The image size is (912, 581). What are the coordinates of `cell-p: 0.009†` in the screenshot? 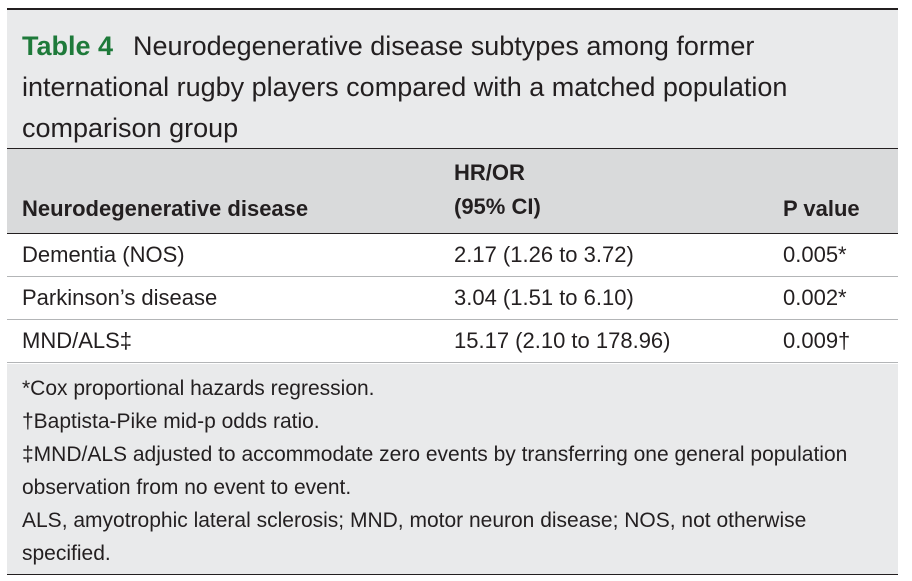 It's located at (817, 340).